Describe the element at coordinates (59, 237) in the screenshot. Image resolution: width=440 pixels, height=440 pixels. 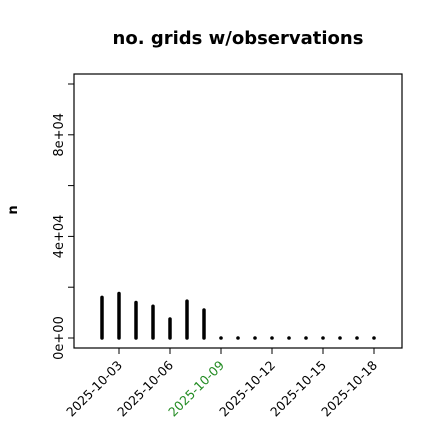
I see `y-tick-label: 4e+04` at that location.